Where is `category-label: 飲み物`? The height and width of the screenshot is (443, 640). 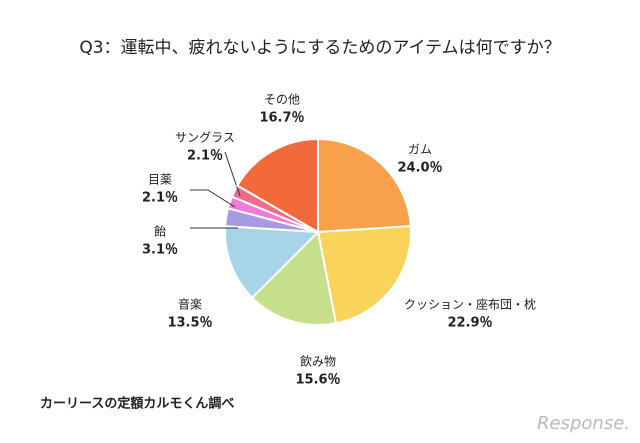 category-label: 飲み物 is located at coordinates (318, 361).